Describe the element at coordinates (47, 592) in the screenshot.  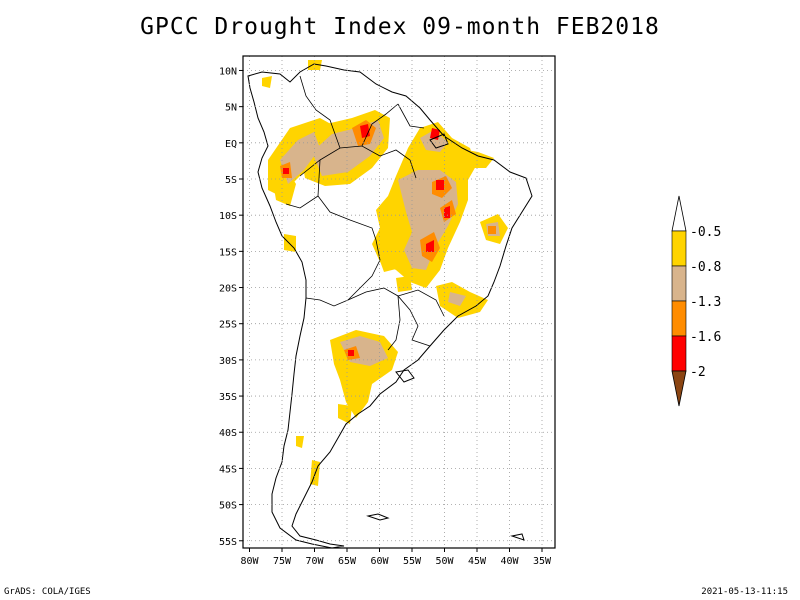
I see `grads-credit: GrADS: COLA/IGES` at that location.